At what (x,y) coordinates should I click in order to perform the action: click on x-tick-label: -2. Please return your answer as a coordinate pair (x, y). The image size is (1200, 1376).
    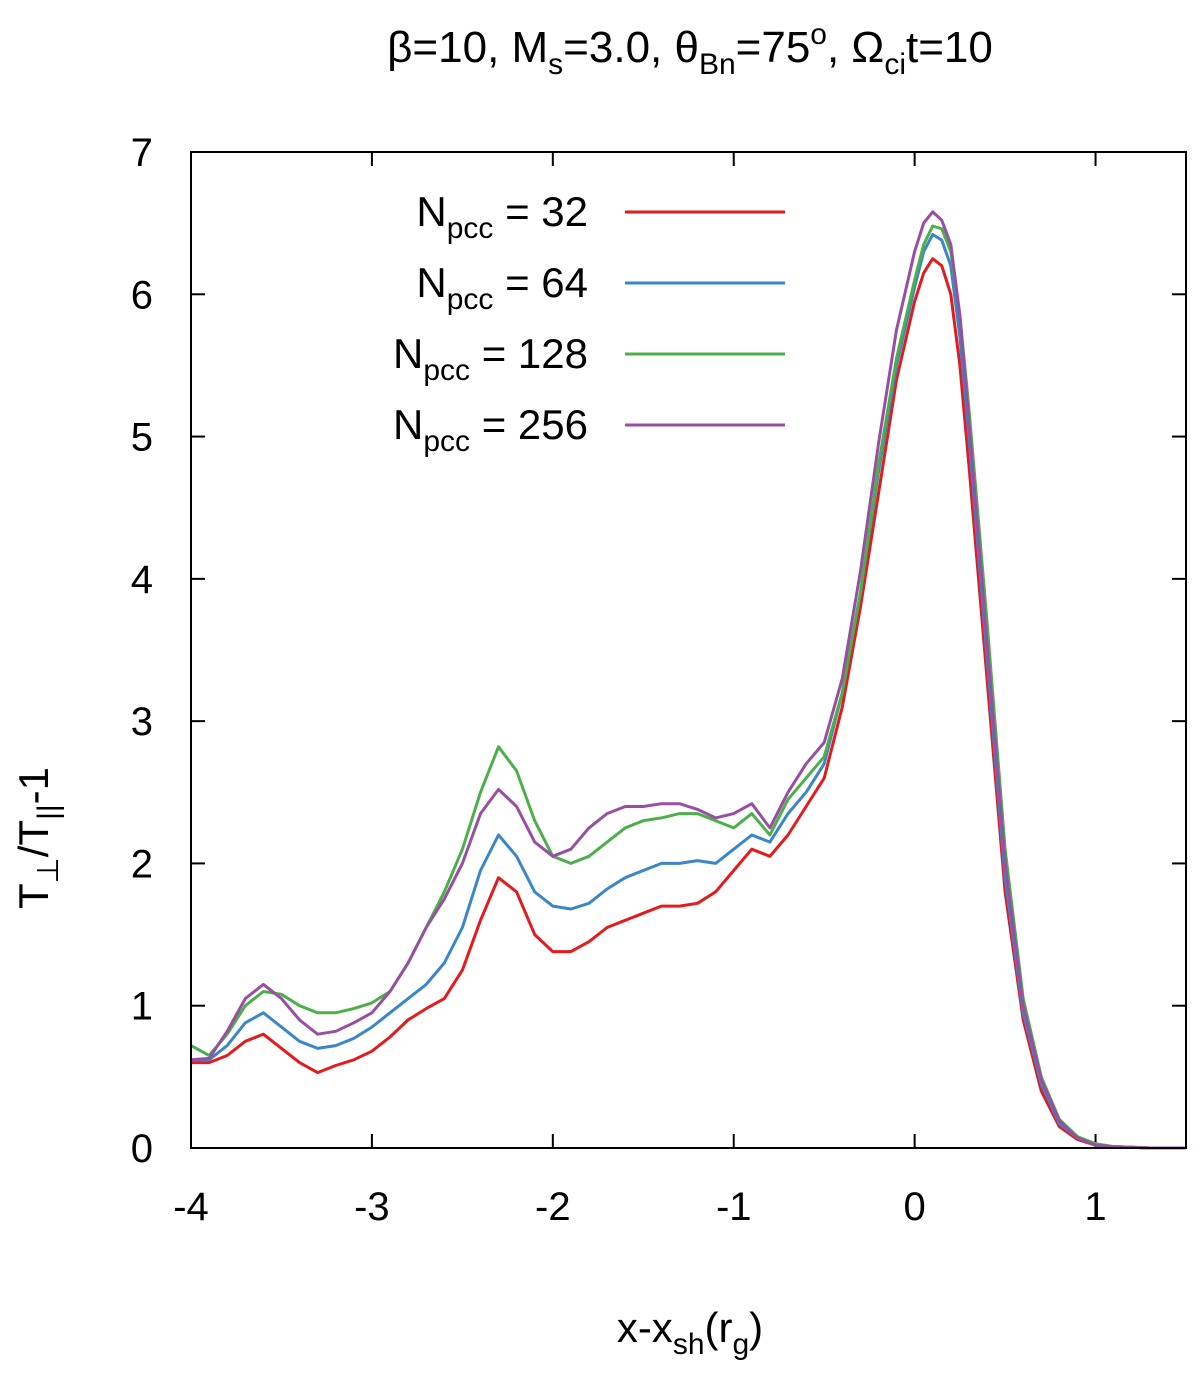
    Looking at the image, I should click on (553, 1207).